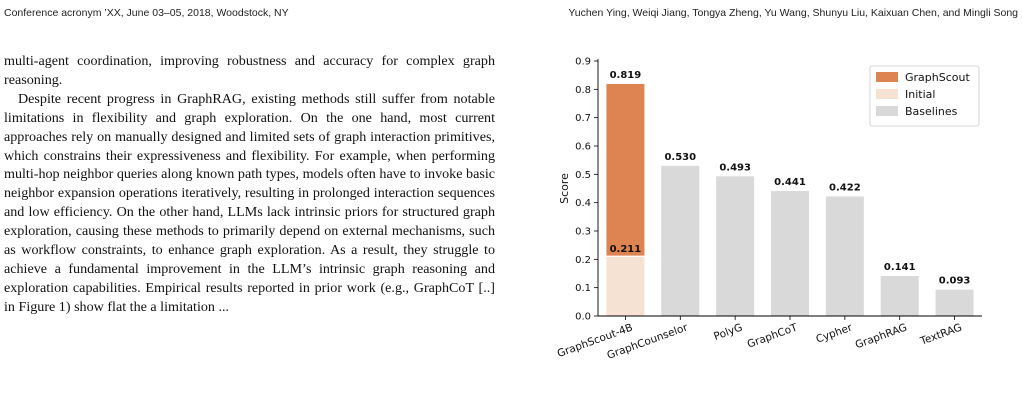  I want to click on y-tick-label: 0.0, so click(583, 317).